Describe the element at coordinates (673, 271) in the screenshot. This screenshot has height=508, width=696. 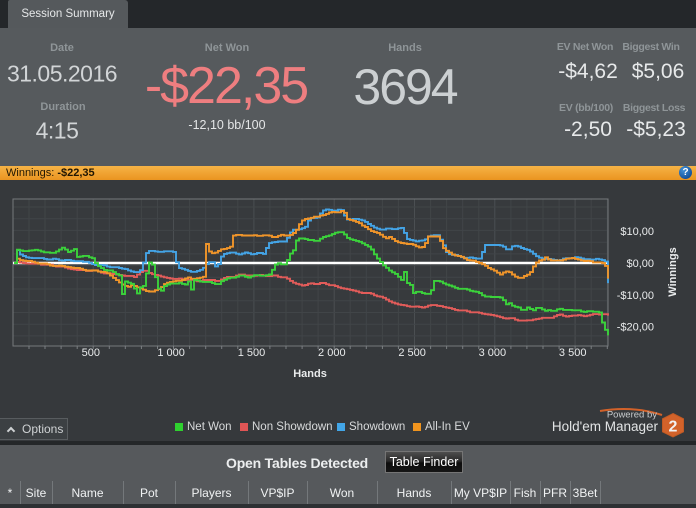
I see `svg-text: Winnings` at that location.